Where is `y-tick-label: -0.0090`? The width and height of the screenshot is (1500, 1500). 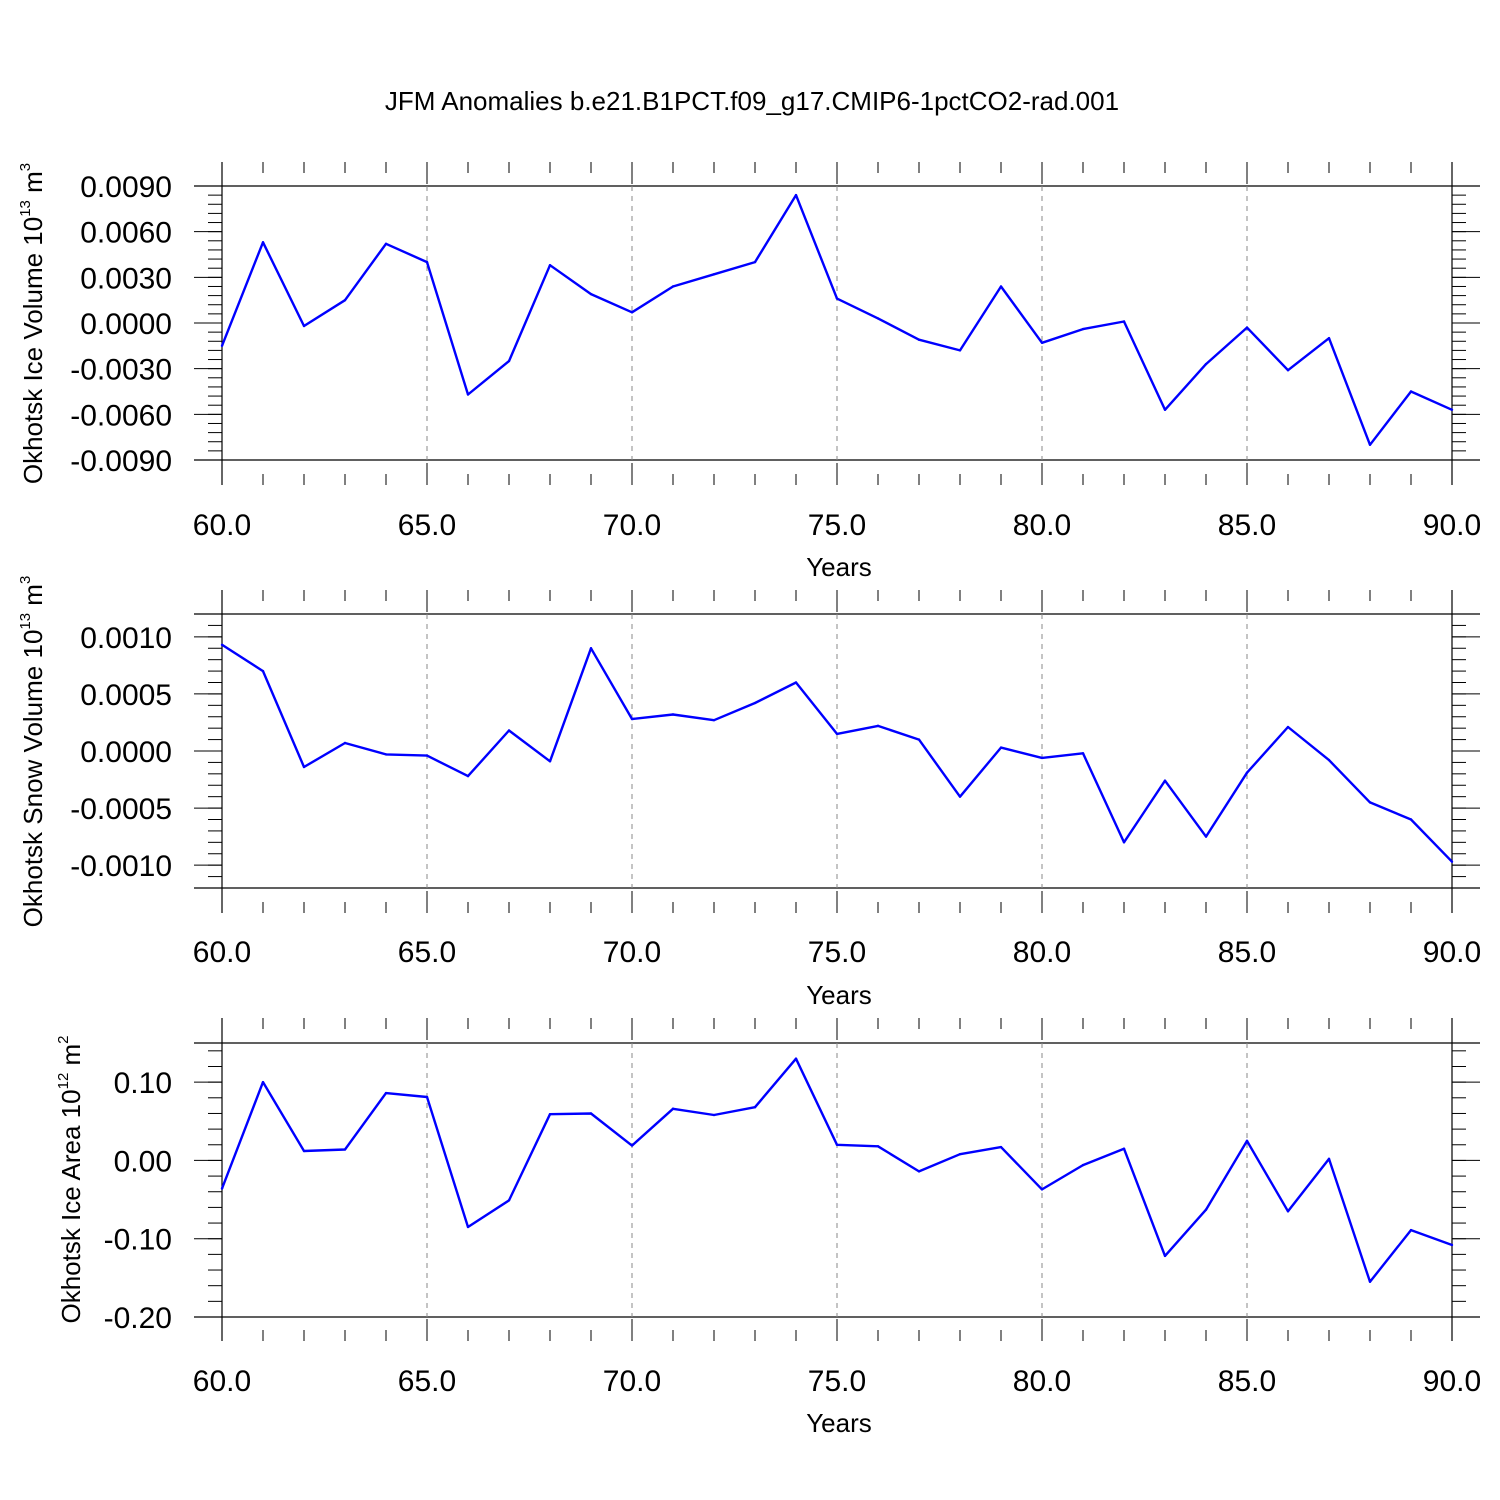
y-tick-label: -0.0090 is located at coordinates (121, 461).